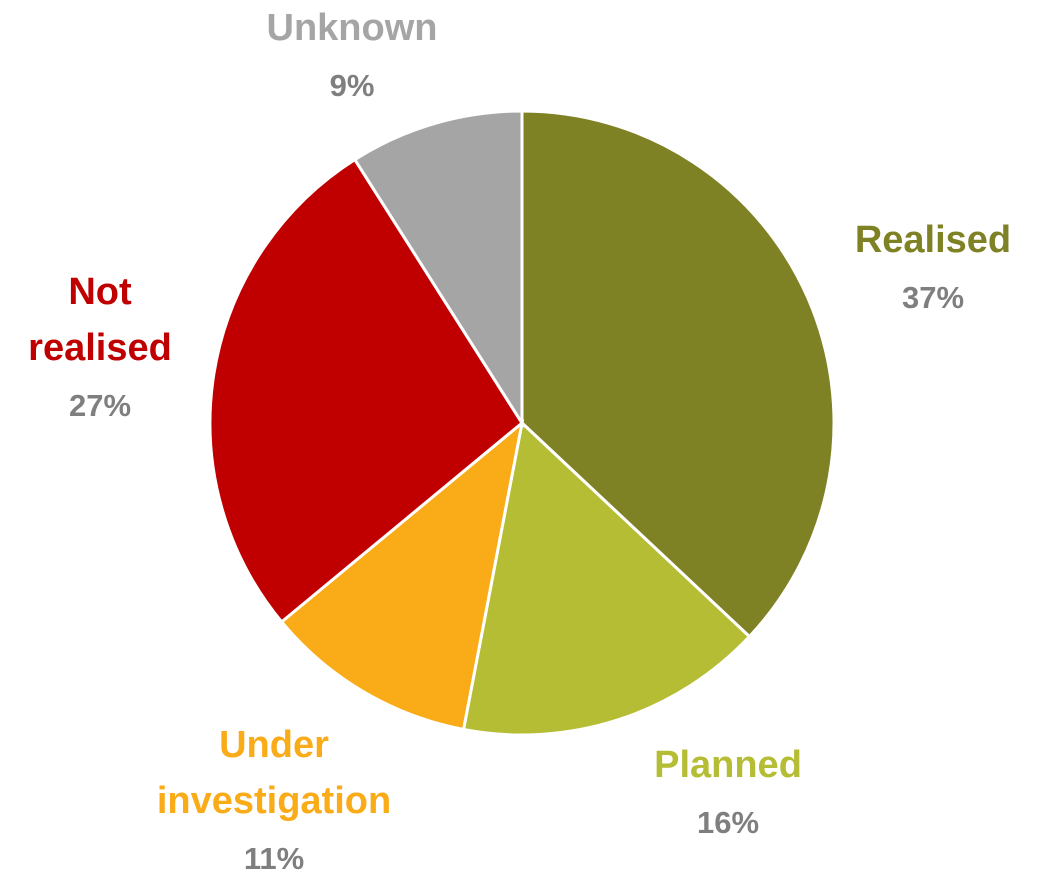  What do you see at coordinates (728, 765) in the screenshot?
I see `category-label: Planned` at bounding box center [728, 765].